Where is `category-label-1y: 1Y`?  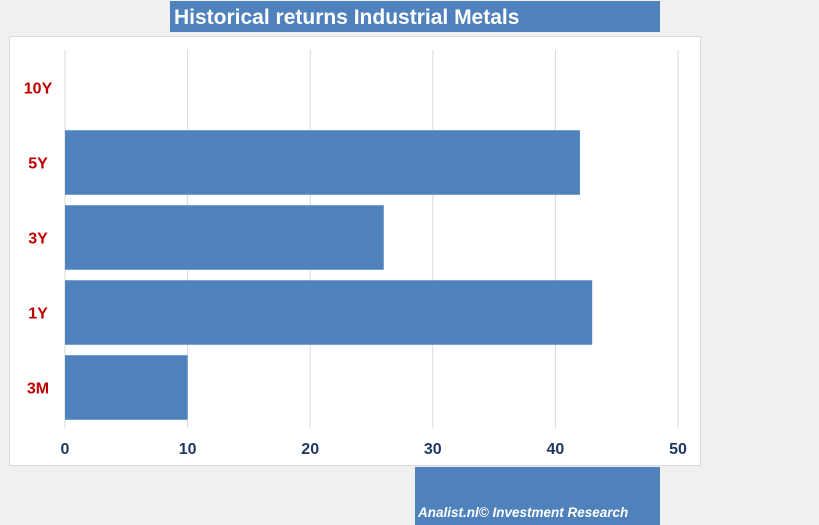
category-label-1y: 1Y is located at coordinates (38, 314).